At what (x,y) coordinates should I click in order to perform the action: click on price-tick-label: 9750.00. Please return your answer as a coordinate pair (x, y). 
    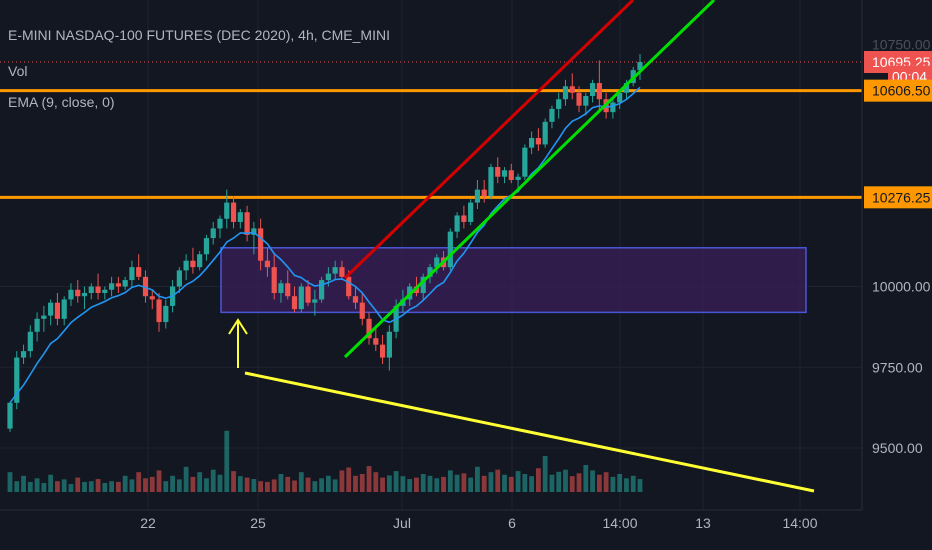
    Looking at the image, I should click on (897, 367).